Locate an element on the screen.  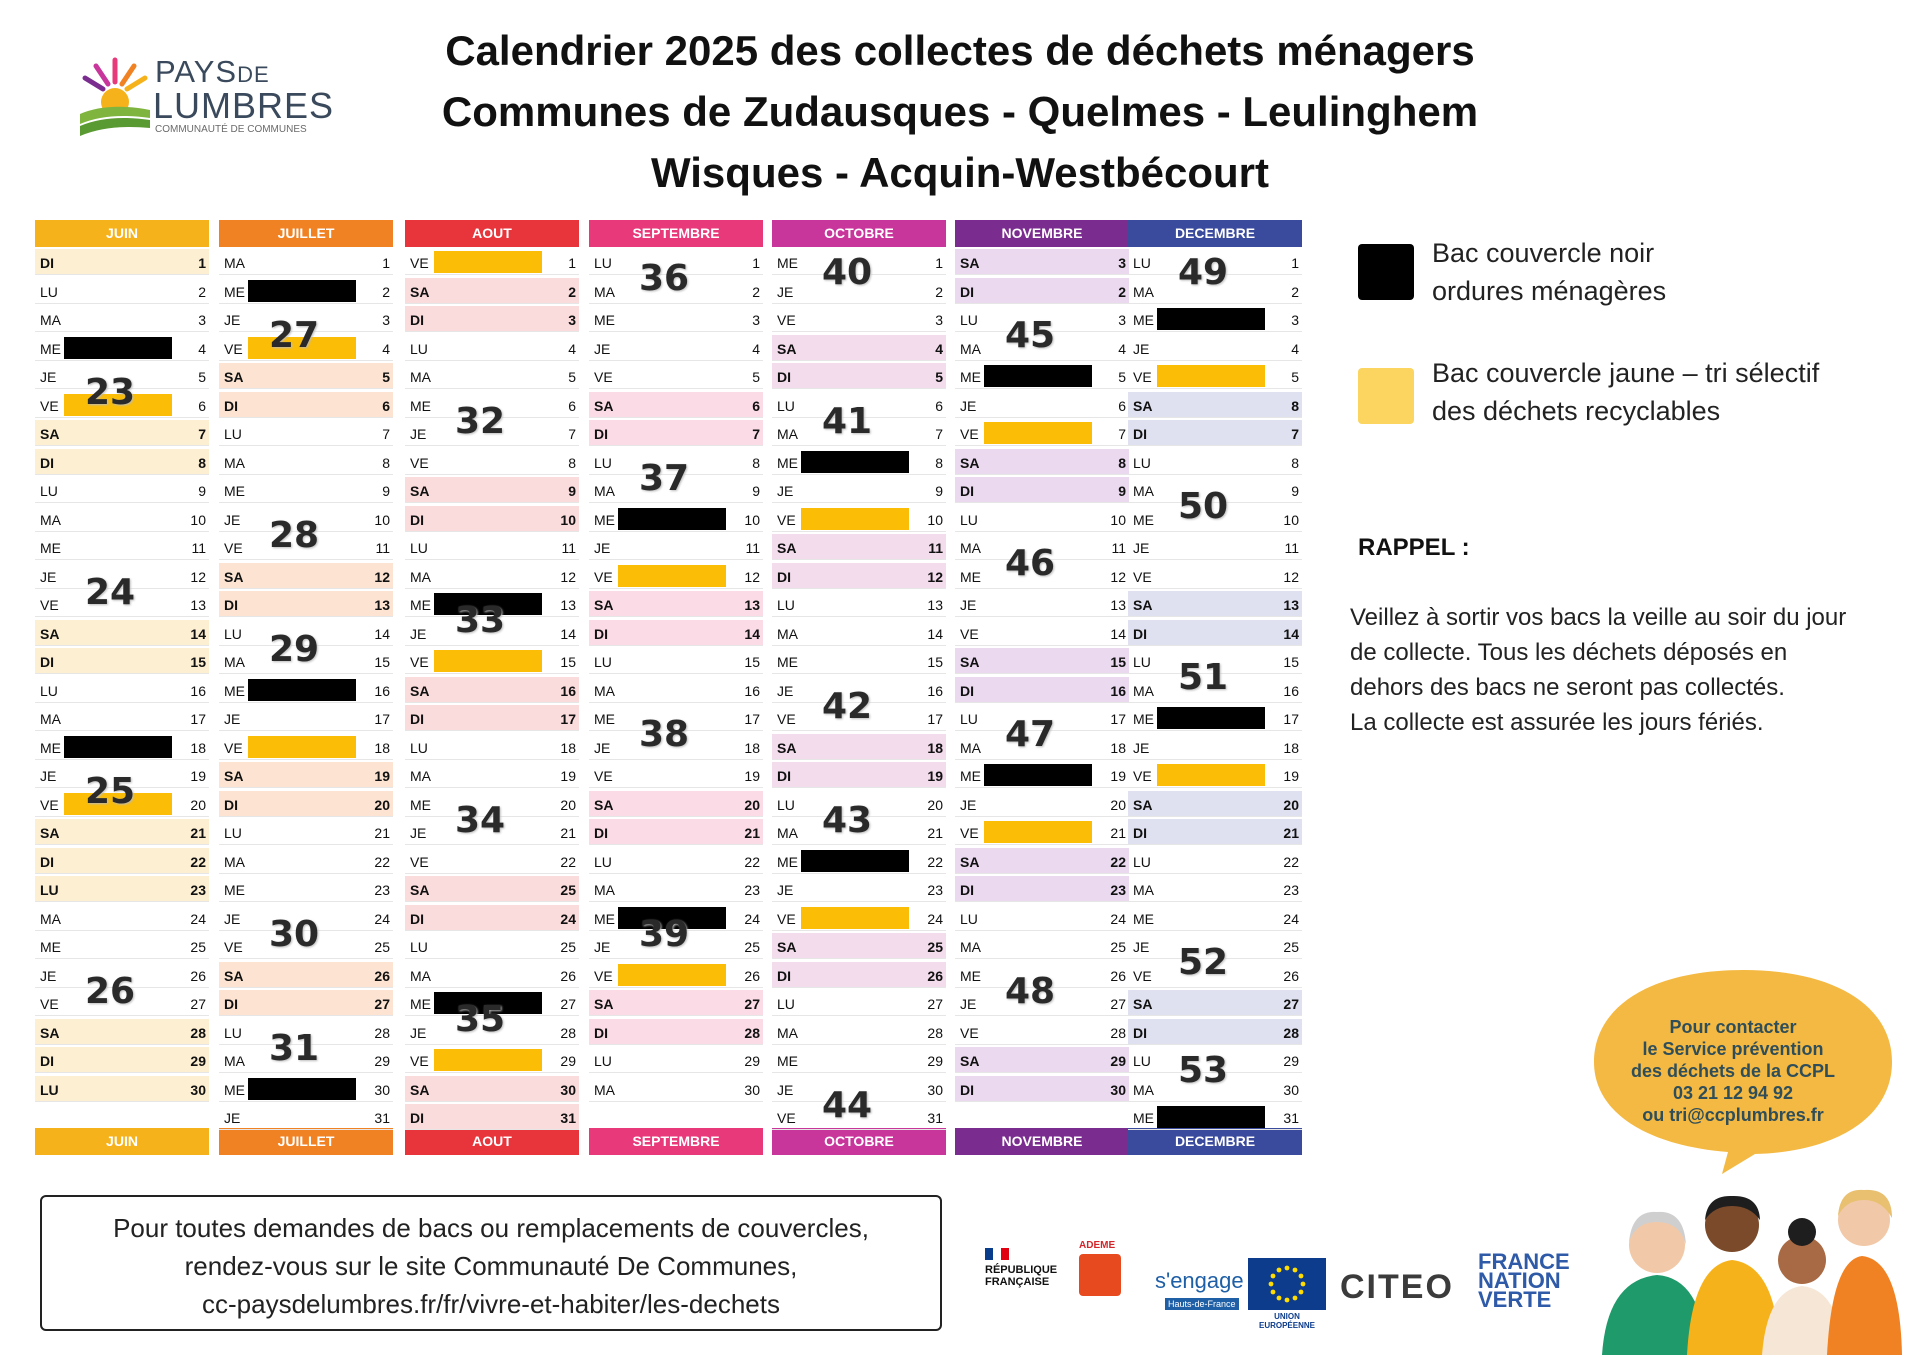
legend-yellow-swatch is located at coordinates (1386, 396).